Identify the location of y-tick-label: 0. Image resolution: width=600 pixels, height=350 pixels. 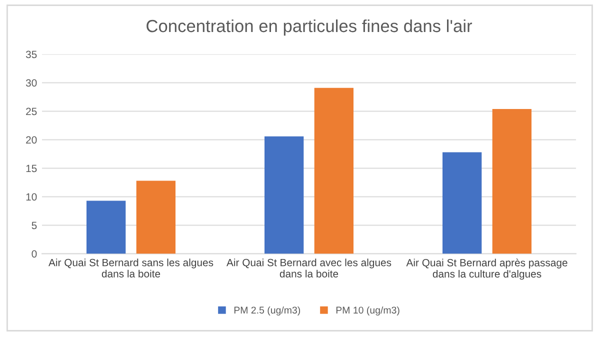
(34, 254).